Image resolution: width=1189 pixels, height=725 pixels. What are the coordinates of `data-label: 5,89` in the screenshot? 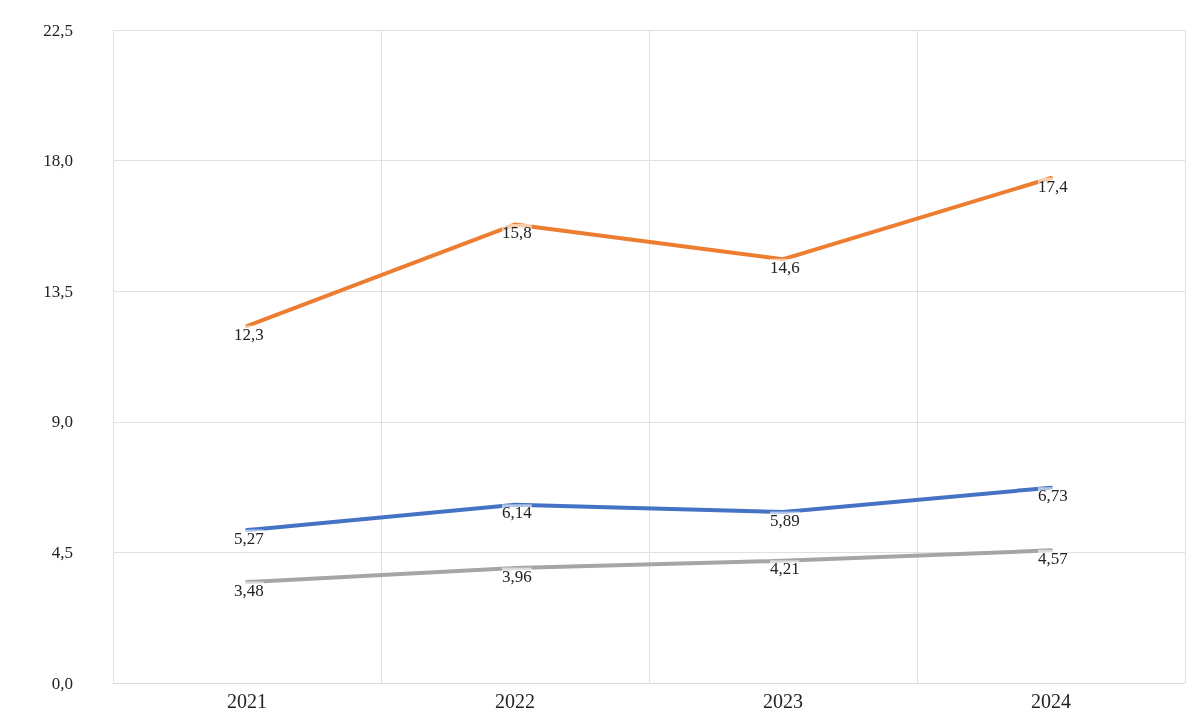 It's located at (785, 520).